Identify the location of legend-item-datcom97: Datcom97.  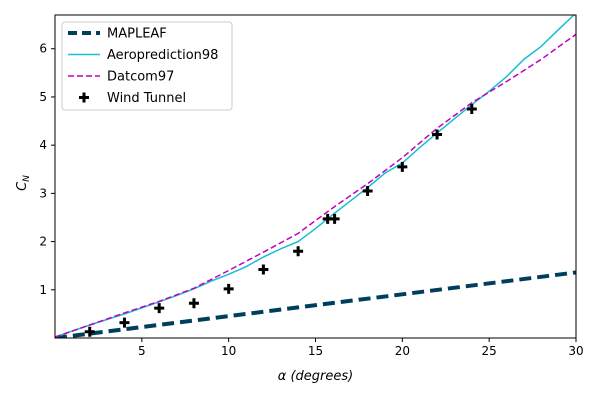
(121, 77).